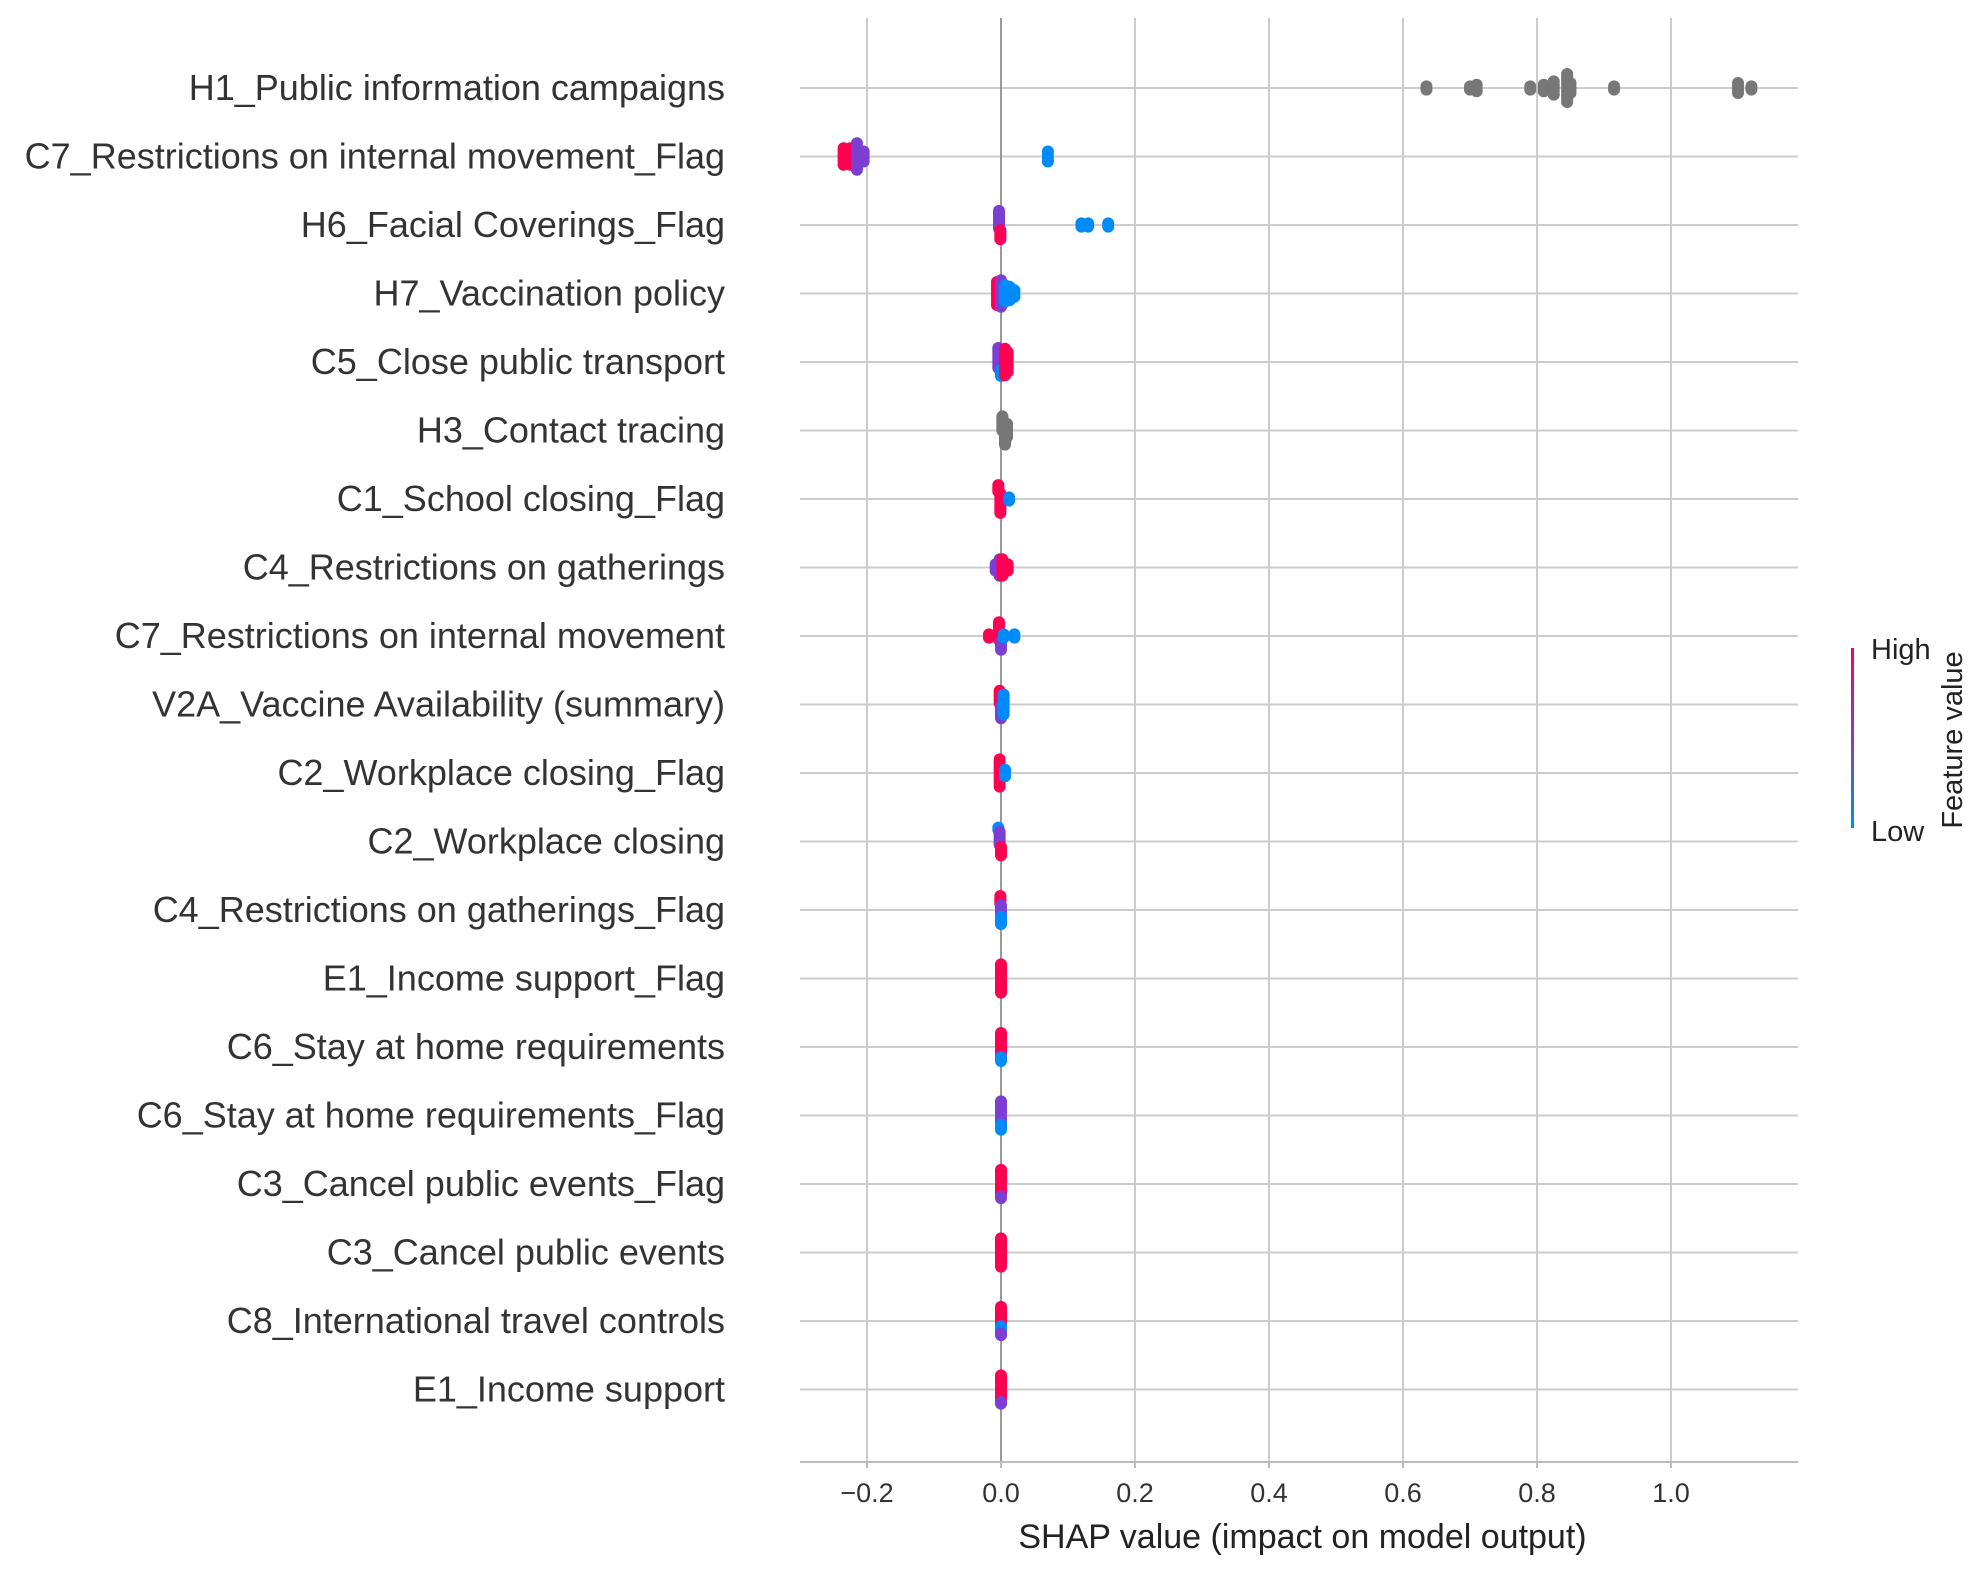  I want to click on x-tick-label: 0.0, so click(1001, 1493).